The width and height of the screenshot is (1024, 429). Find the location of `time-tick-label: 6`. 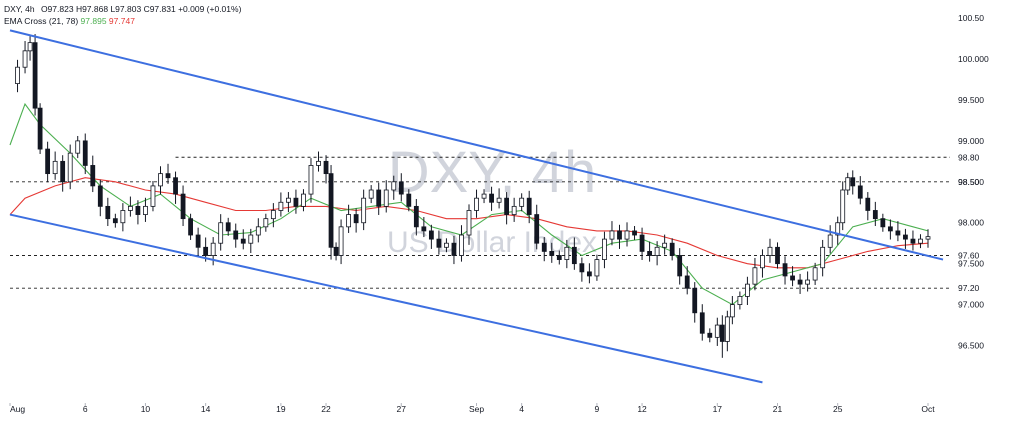

time-tick-label: 6 is located at coordinates (85, 409).